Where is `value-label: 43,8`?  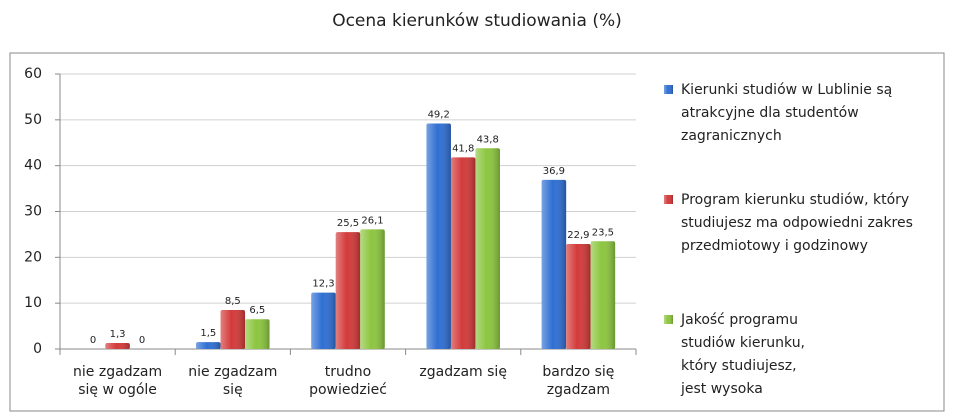
value-label: 43,8 is located at coordinates (488, 139).